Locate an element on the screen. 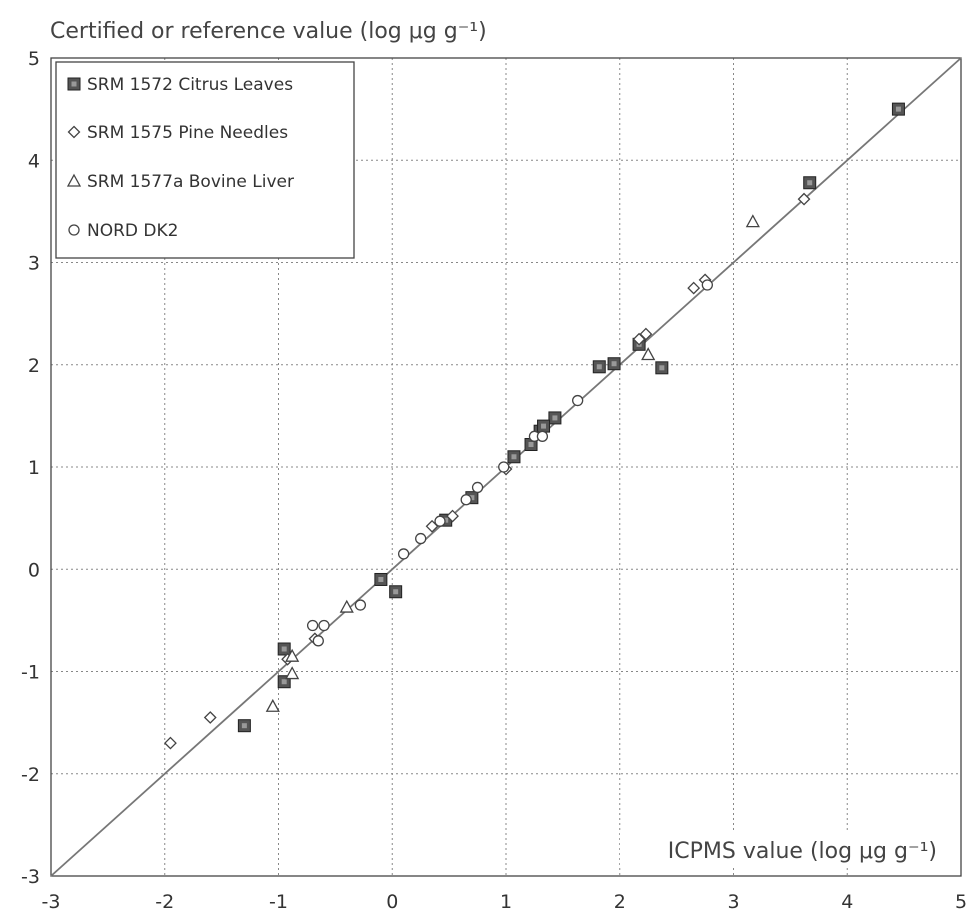 The image size is (971, 923). y-tick-label: -3 is located at coordinates (30, 877).